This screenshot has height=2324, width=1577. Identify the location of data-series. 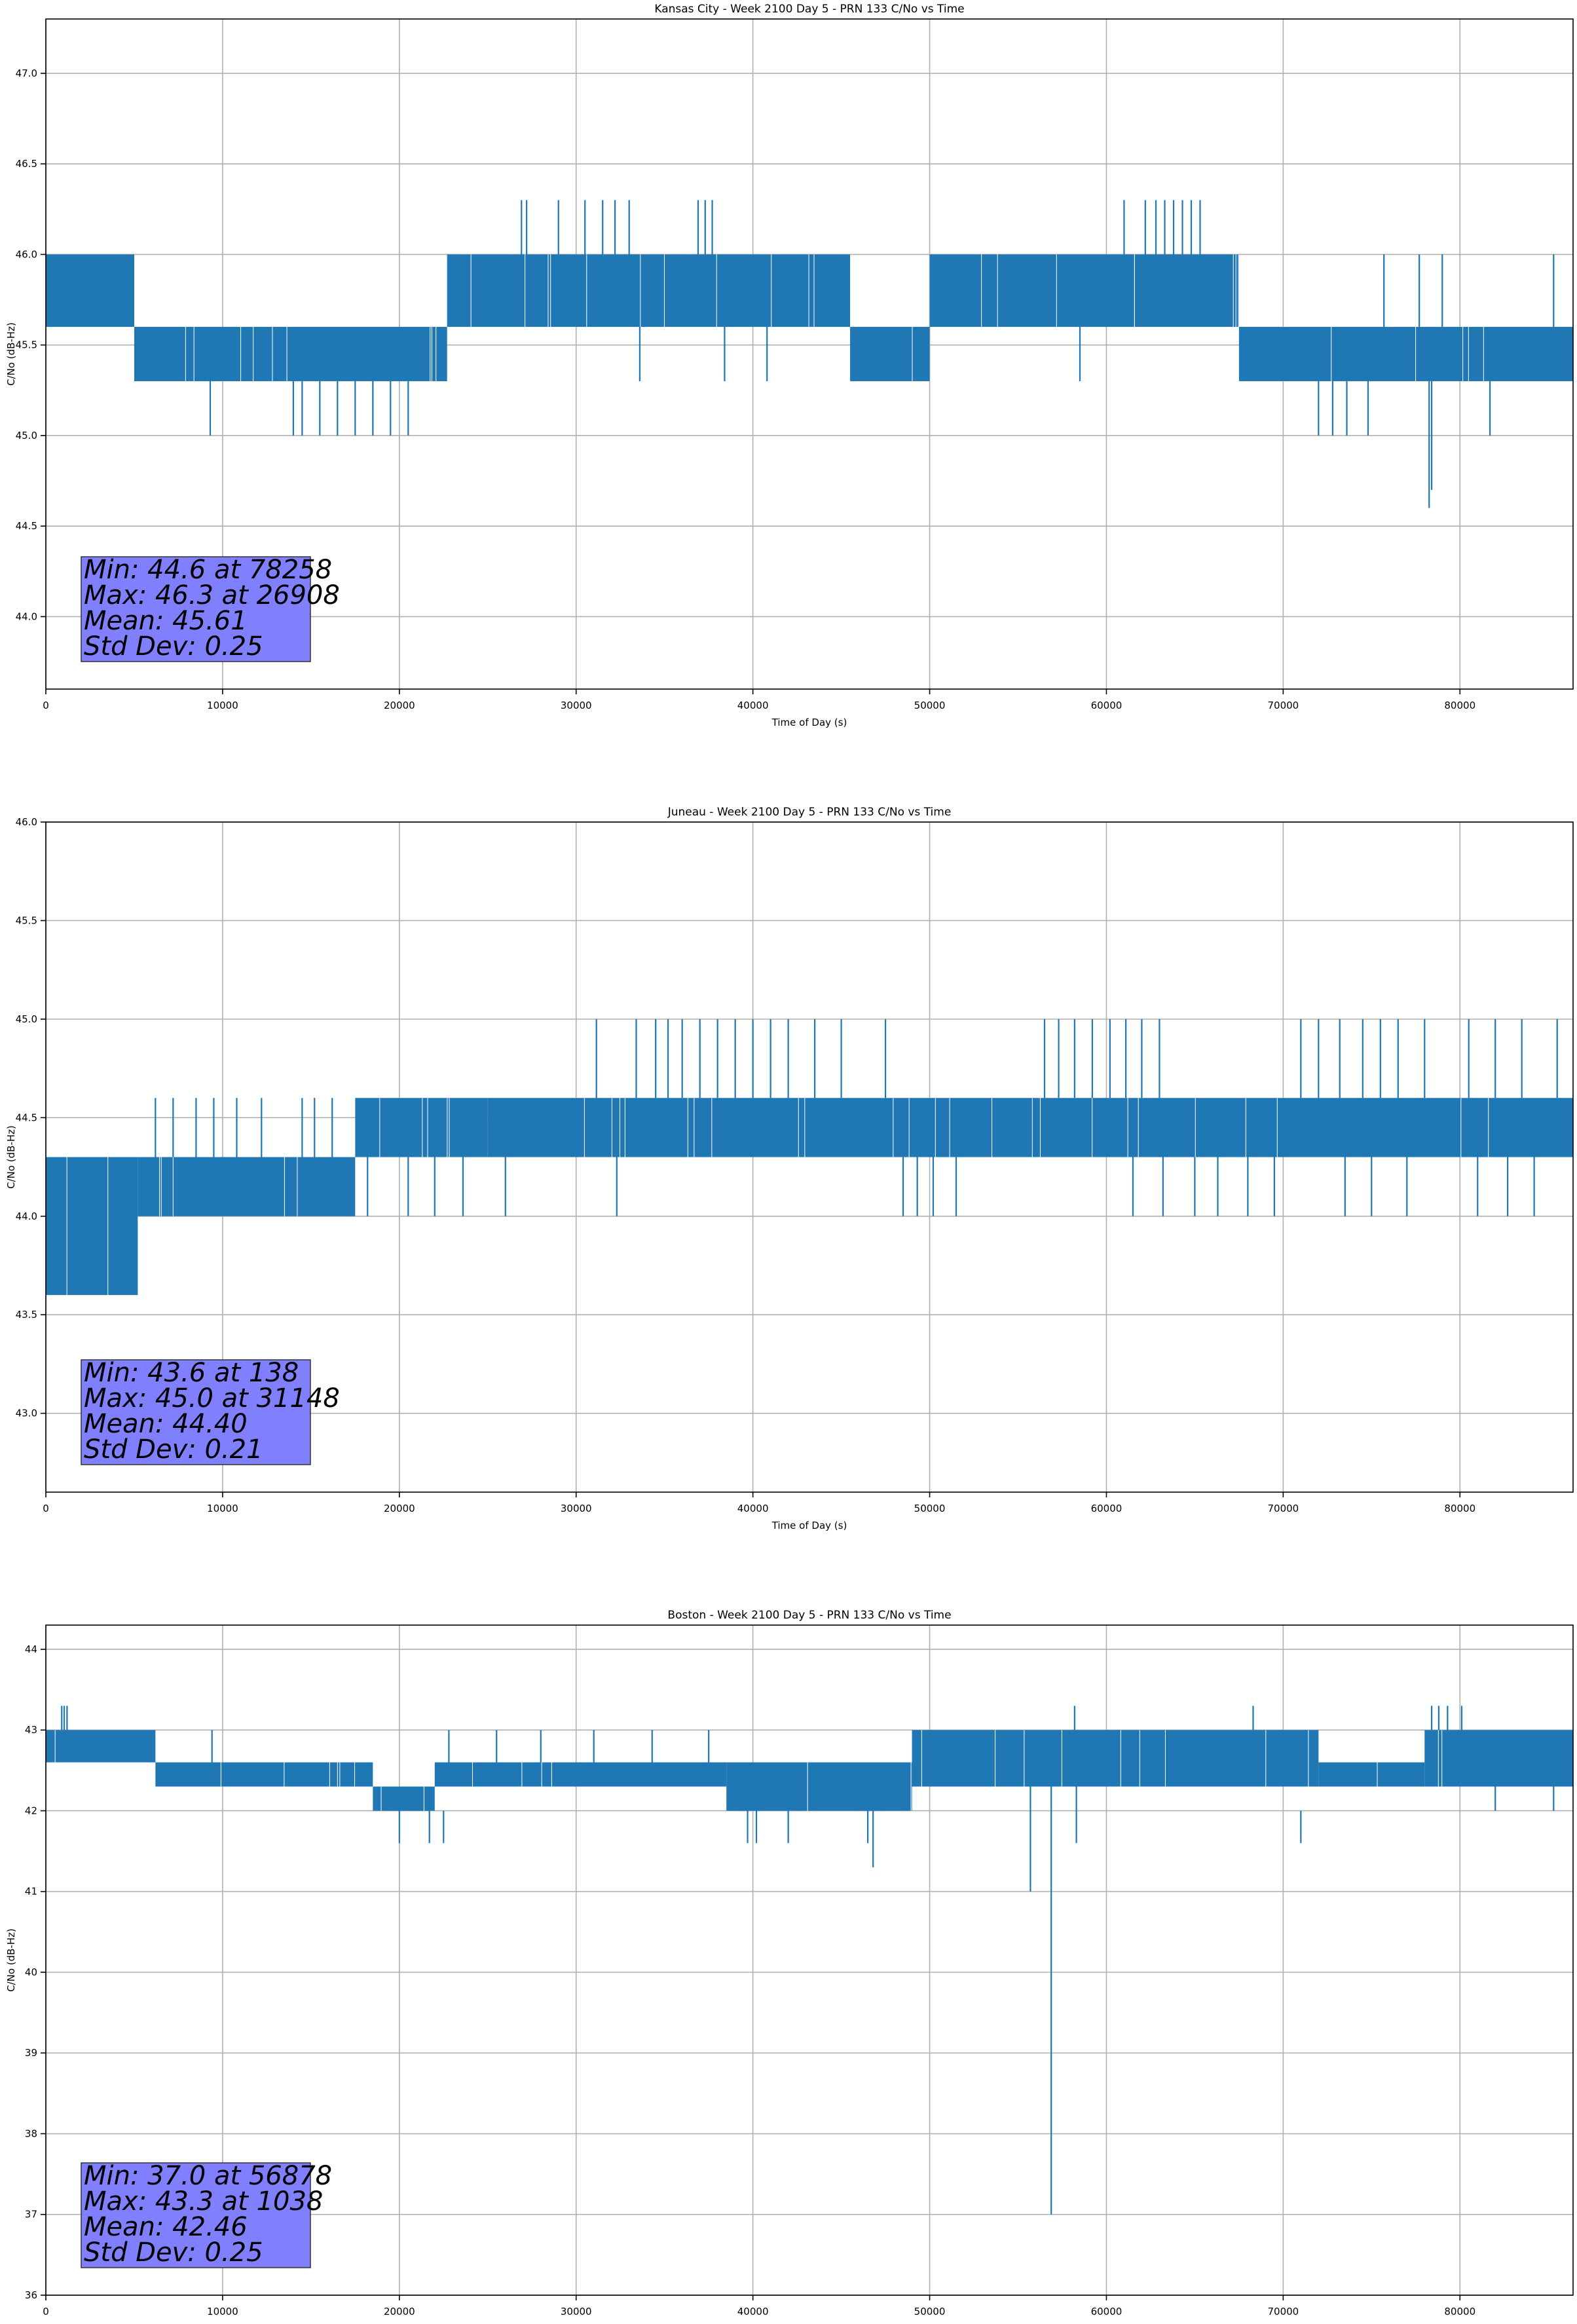
(809, 354).